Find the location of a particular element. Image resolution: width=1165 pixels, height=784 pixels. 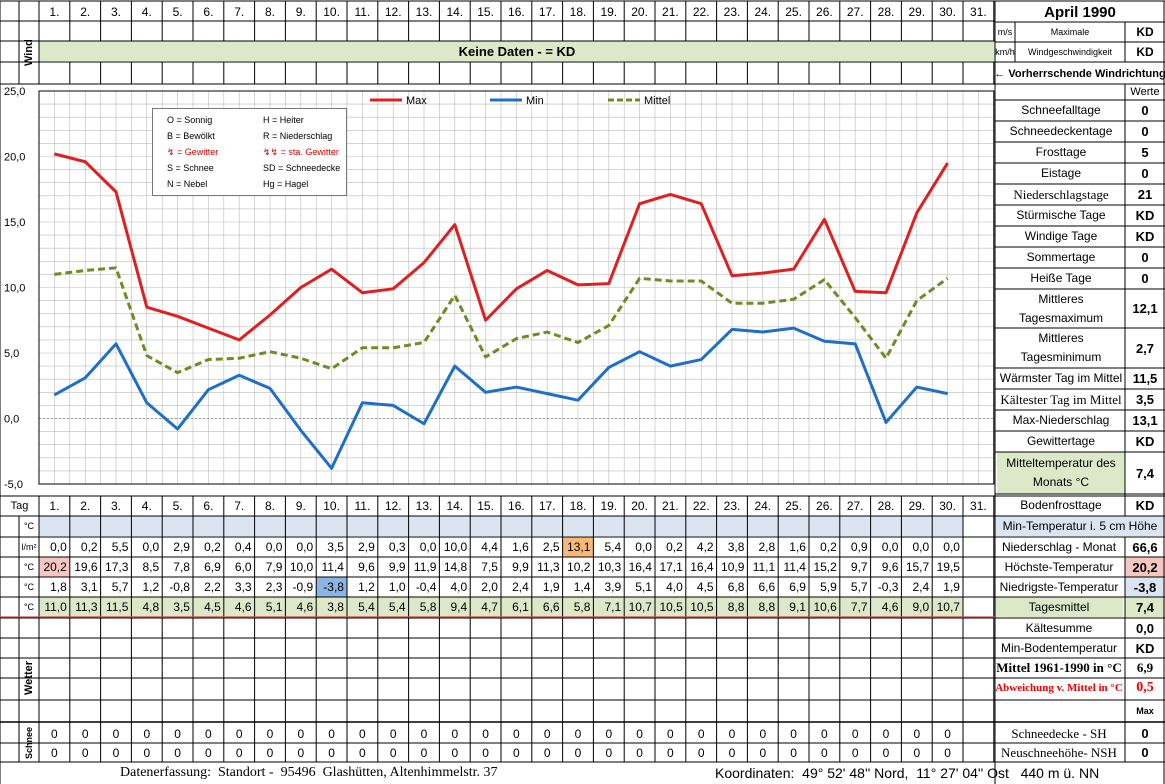

table-cell: 11,3 is located at coordinates (548, 567).